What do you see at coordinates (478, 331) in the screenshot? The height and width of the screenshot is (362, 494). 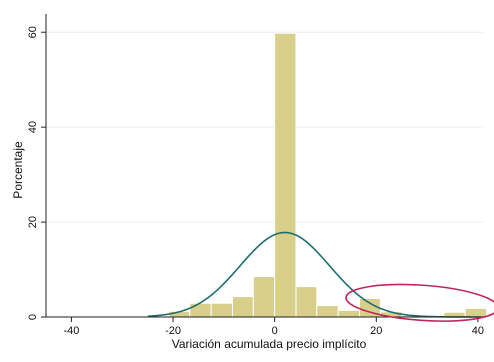 I see `x-tick-label: 40` at bounding box center [478, 331].